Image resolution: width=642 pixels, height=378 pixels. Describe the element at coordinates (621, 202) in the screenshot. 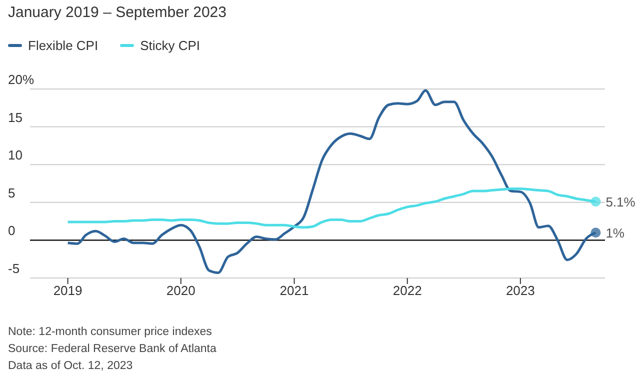

I see `data-label: 5.1%` at that location.